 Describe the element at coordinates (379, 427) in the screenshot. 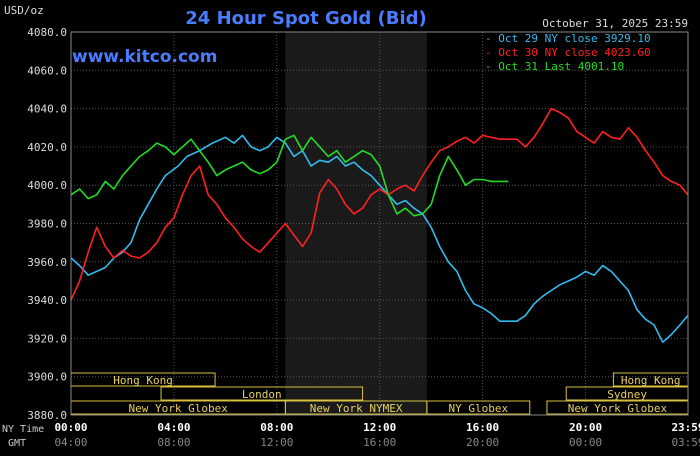

I see `x-tick-label-ny: 12:00` at that location.